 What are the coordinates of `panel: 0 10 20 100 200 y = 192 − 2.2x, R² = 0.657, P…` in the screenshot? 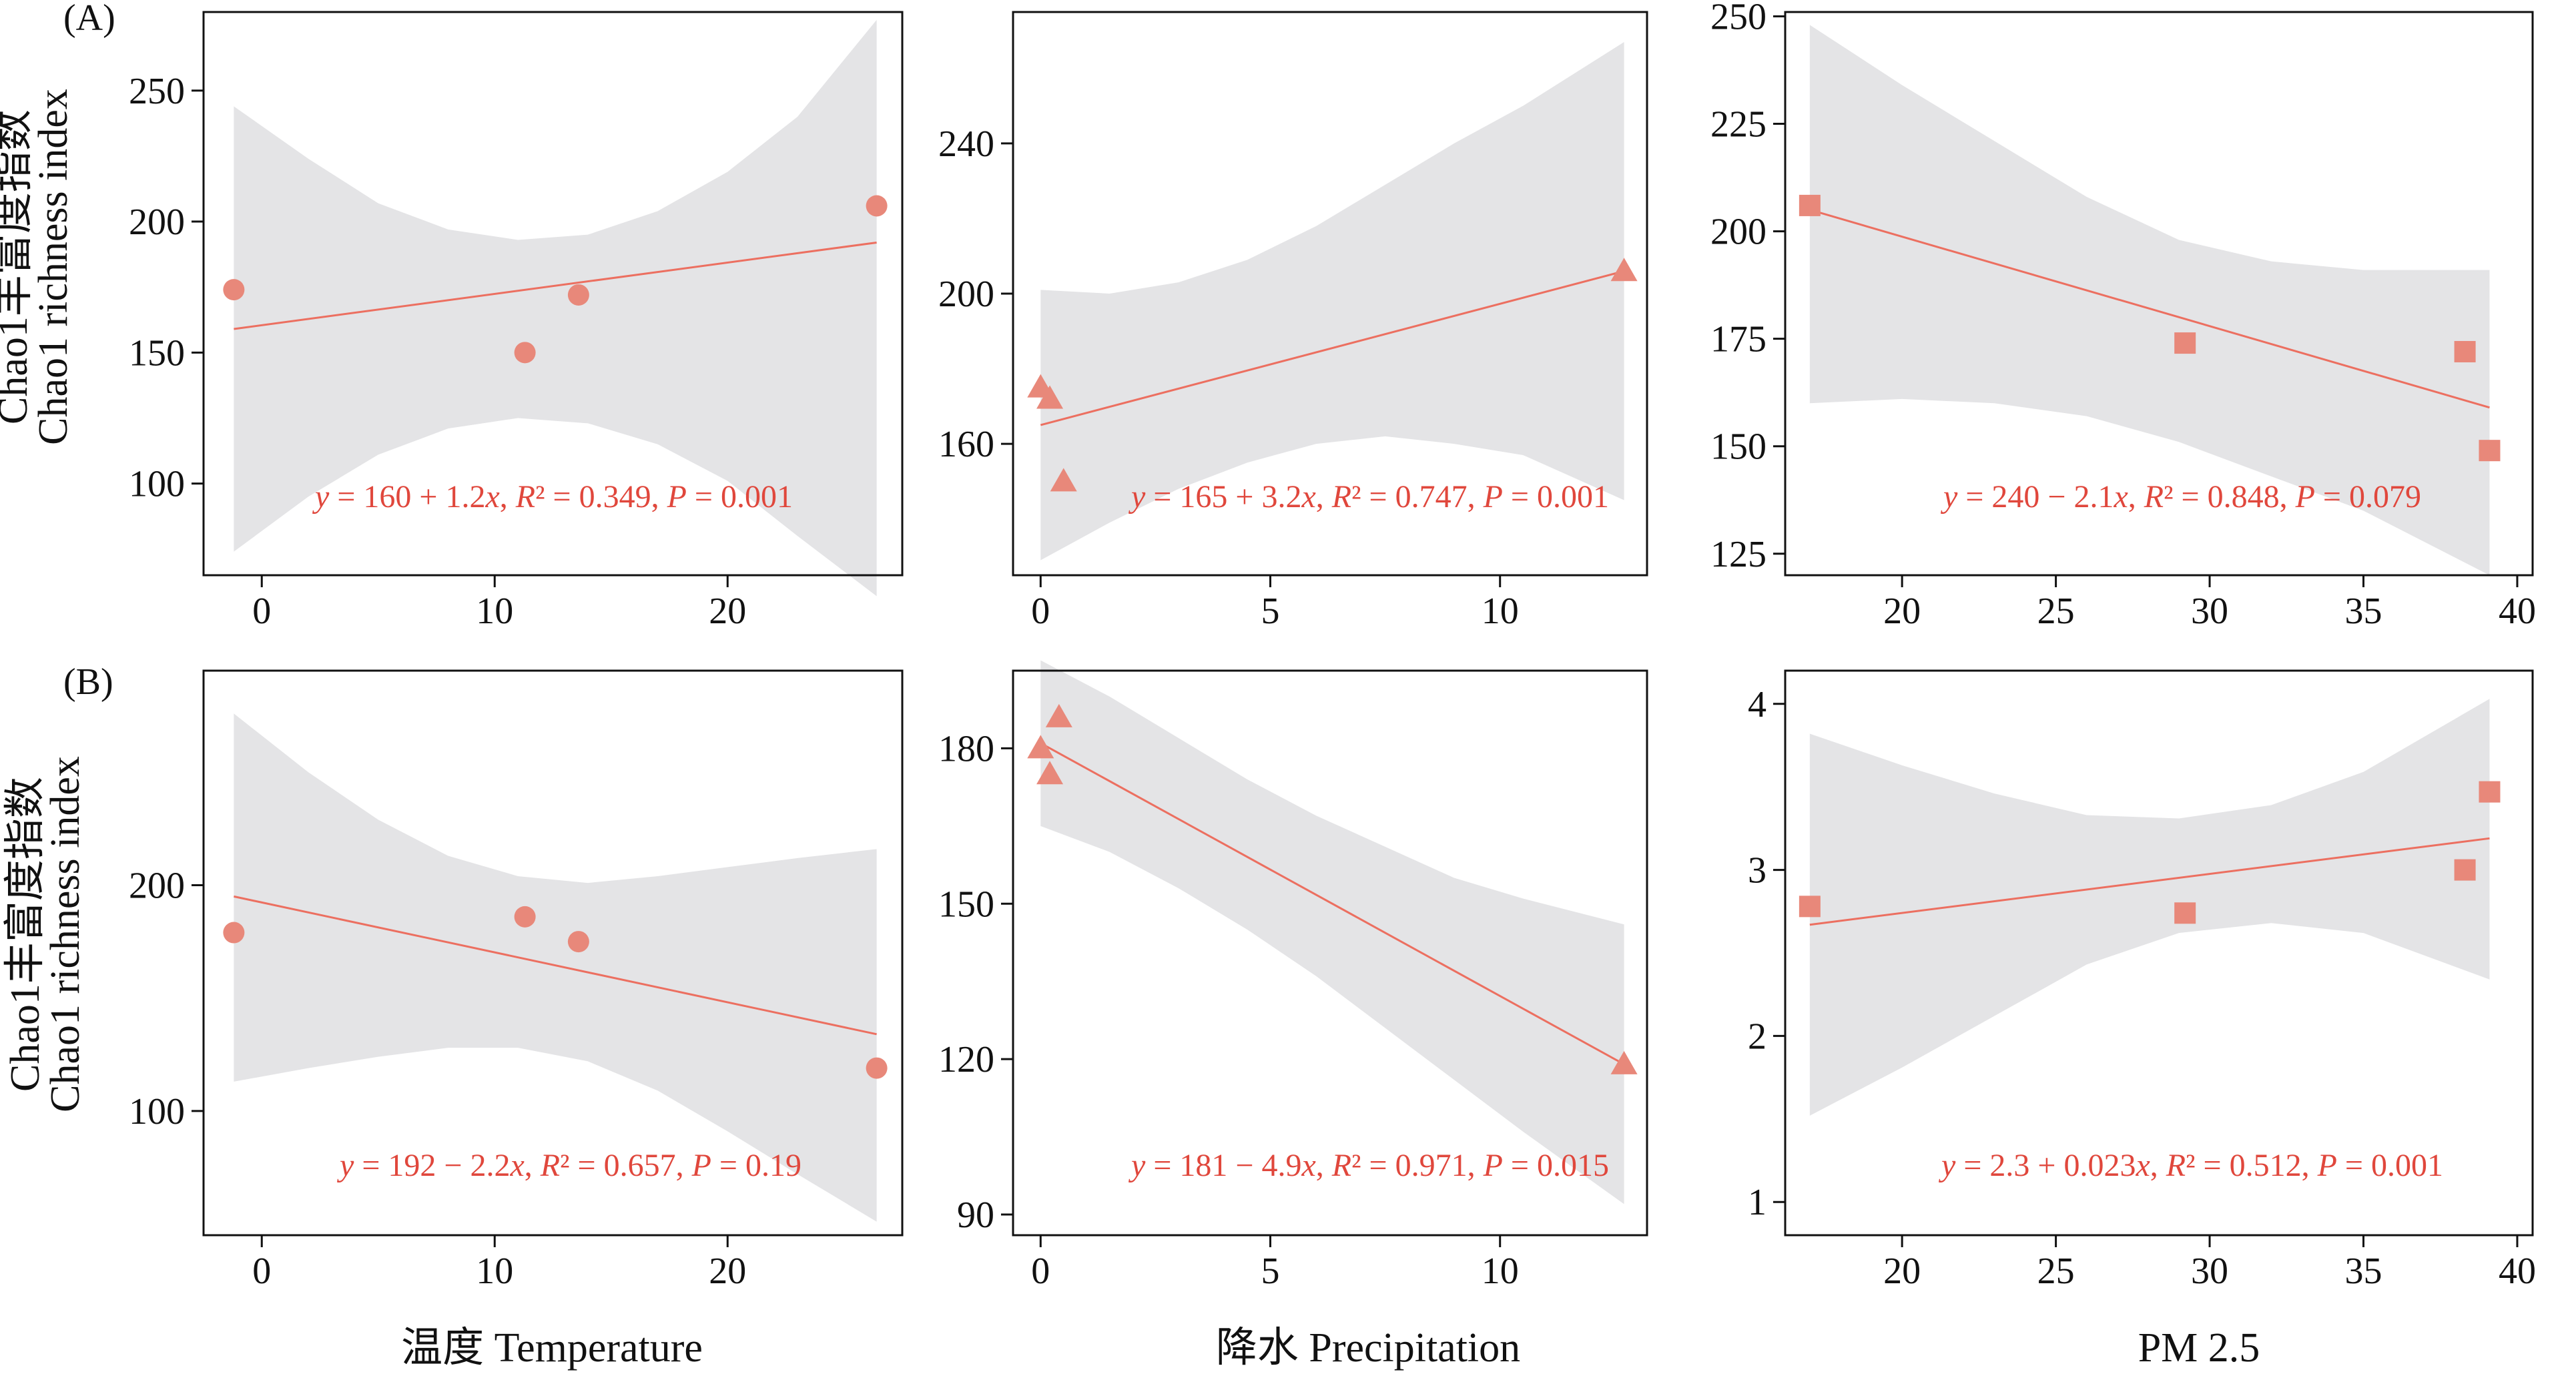 It's located at (516, 980).